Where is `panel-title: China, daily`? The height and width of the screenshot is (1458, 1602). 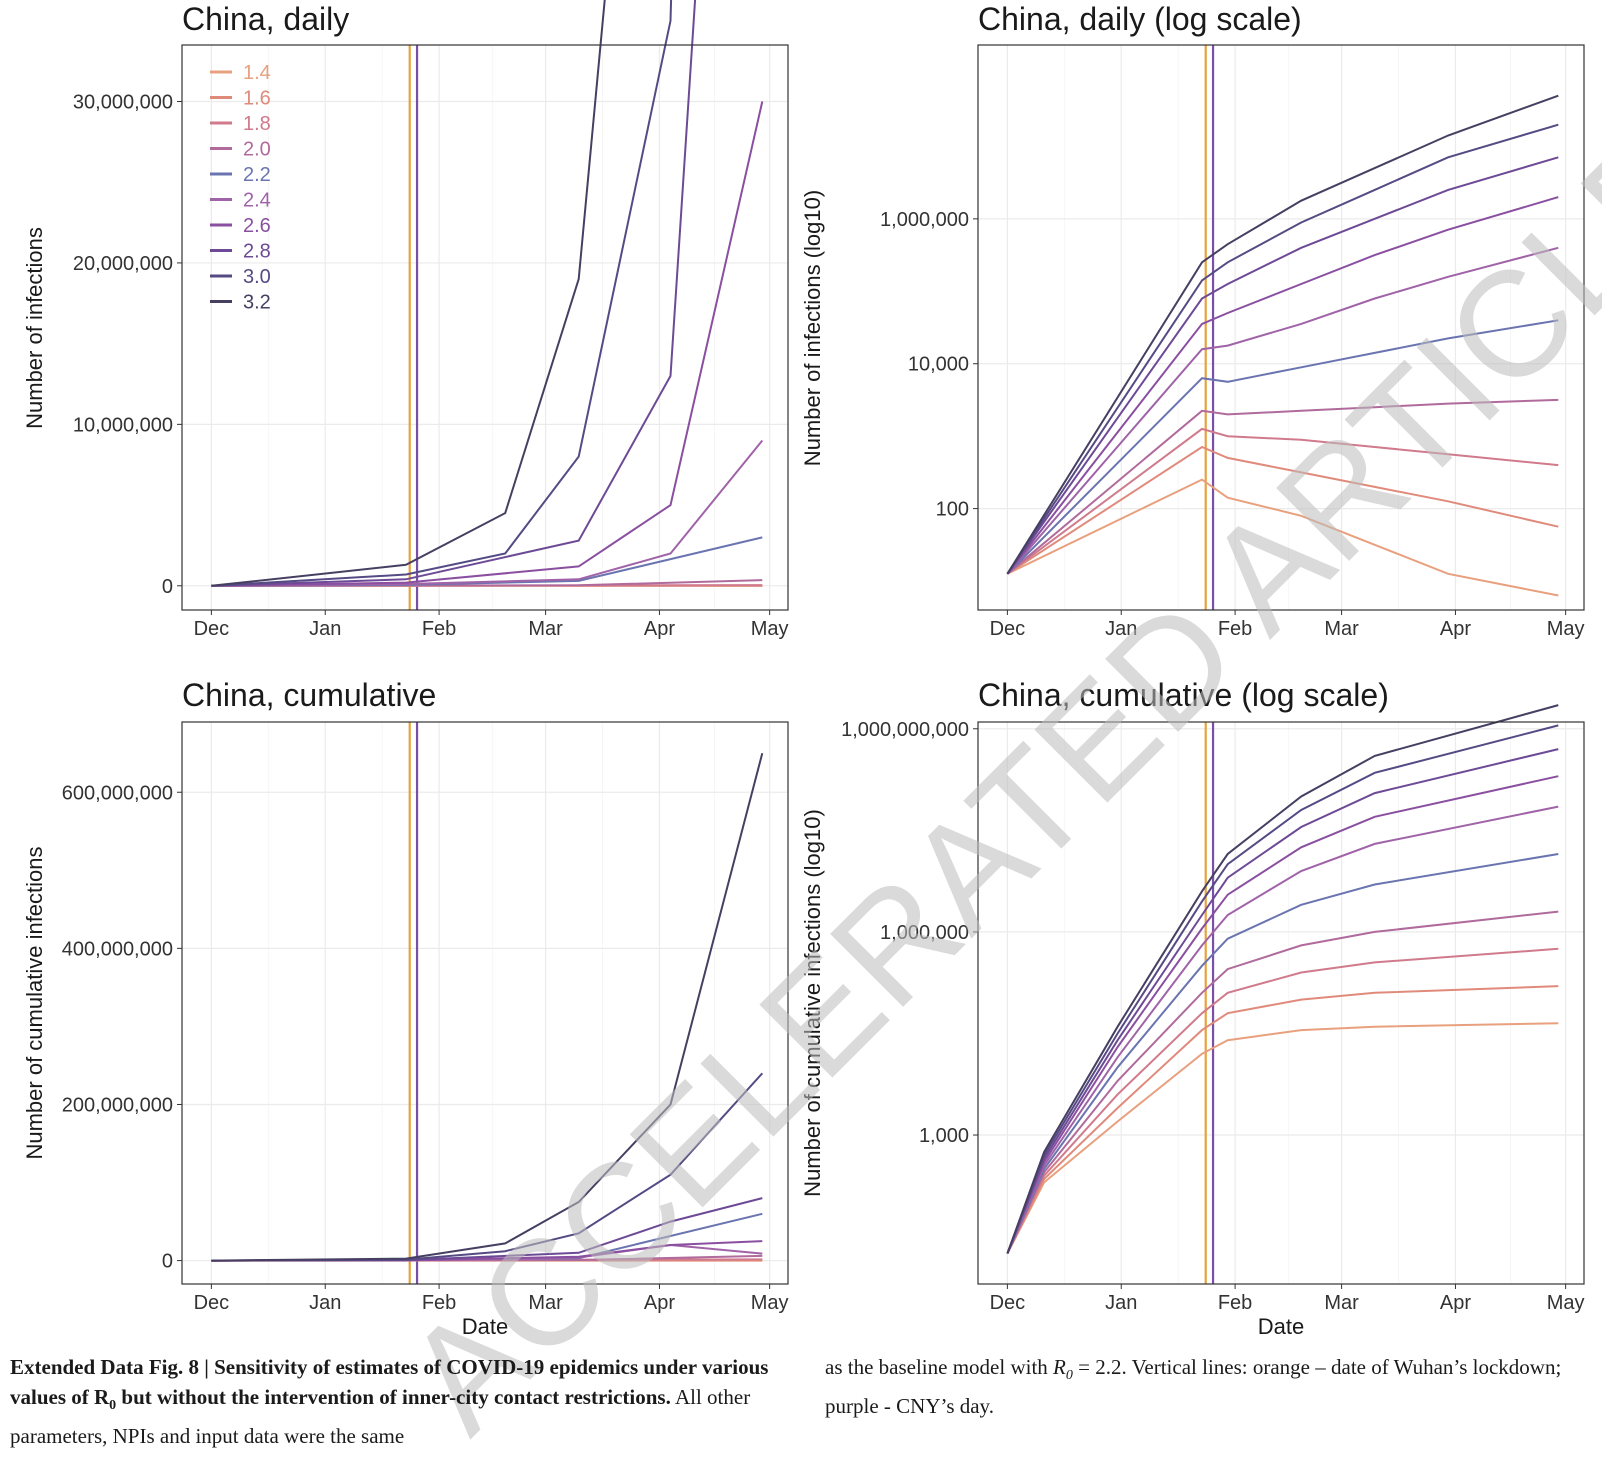
panel-title: China, daily is located at coordinates (265, 19).